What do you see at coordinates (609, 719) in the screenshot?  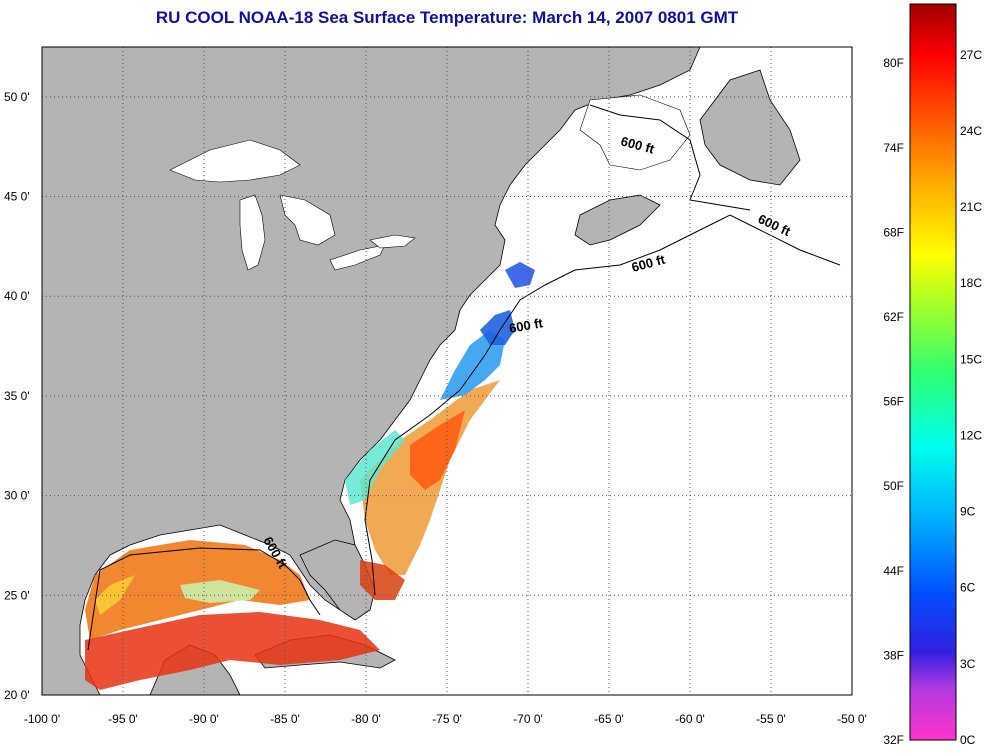 I see `lon-tick-label: -65 0'` at bounding box center [609, 719].